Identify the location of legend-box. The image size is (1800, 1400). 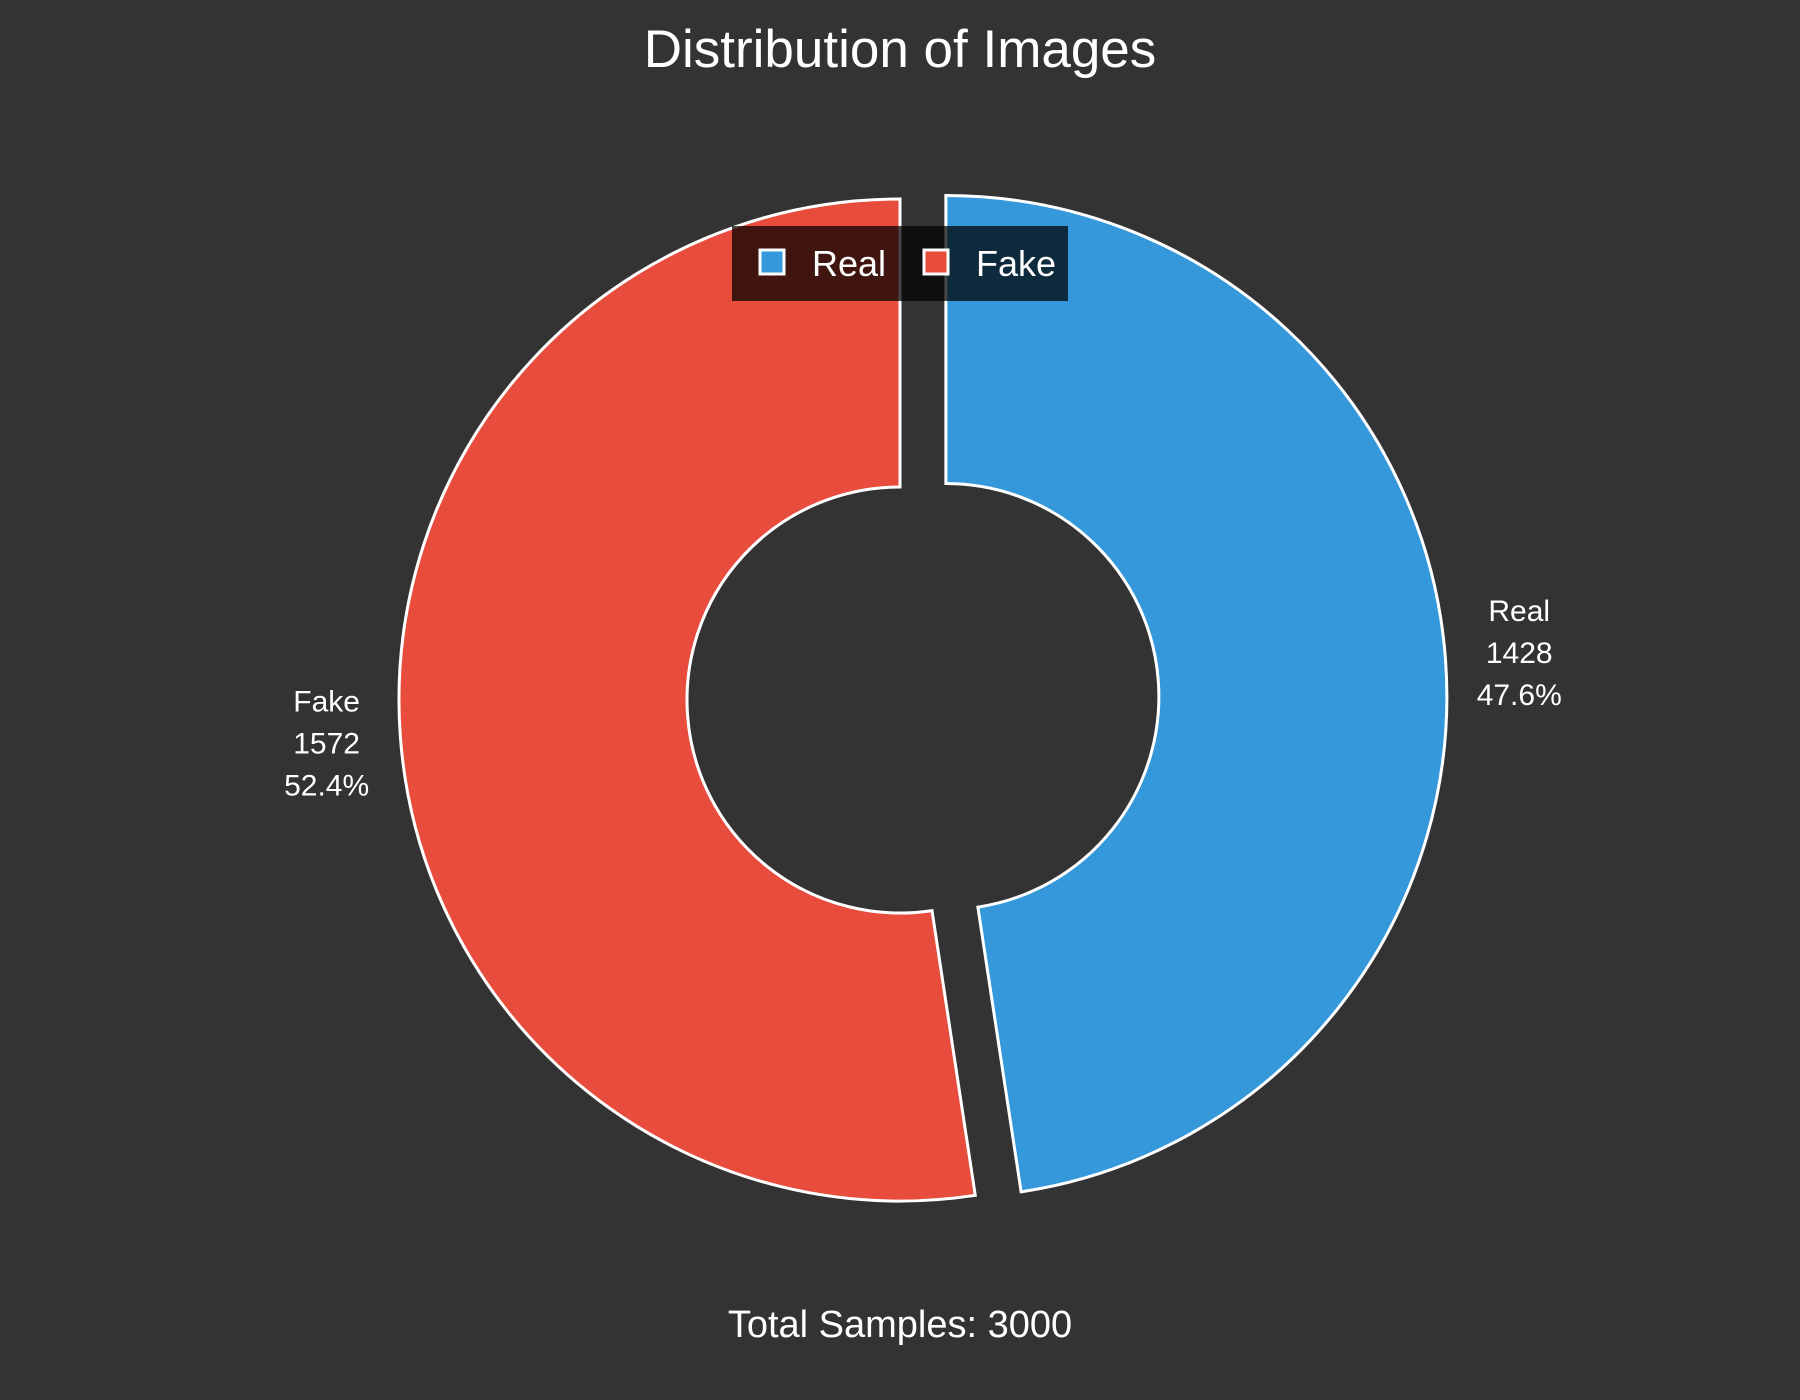
(900, 263).